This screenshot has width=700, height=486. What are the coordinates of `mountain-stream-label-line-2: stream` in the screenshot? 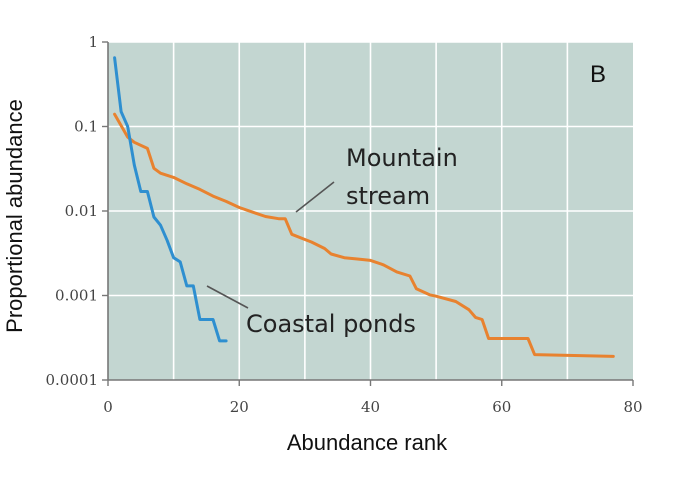 It's located at (388, 196).